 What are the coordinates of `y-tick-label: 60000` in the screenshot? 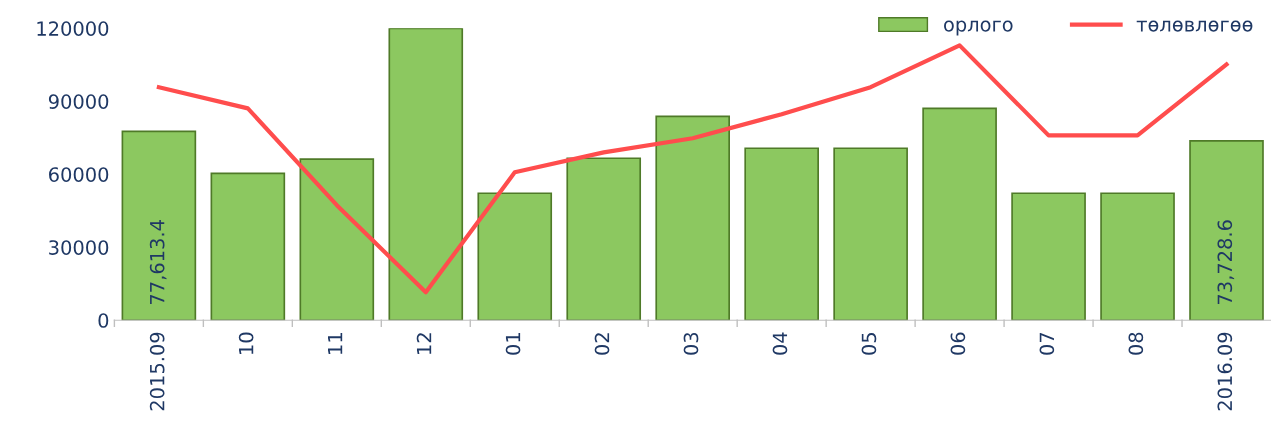 It's located at (79, 174).